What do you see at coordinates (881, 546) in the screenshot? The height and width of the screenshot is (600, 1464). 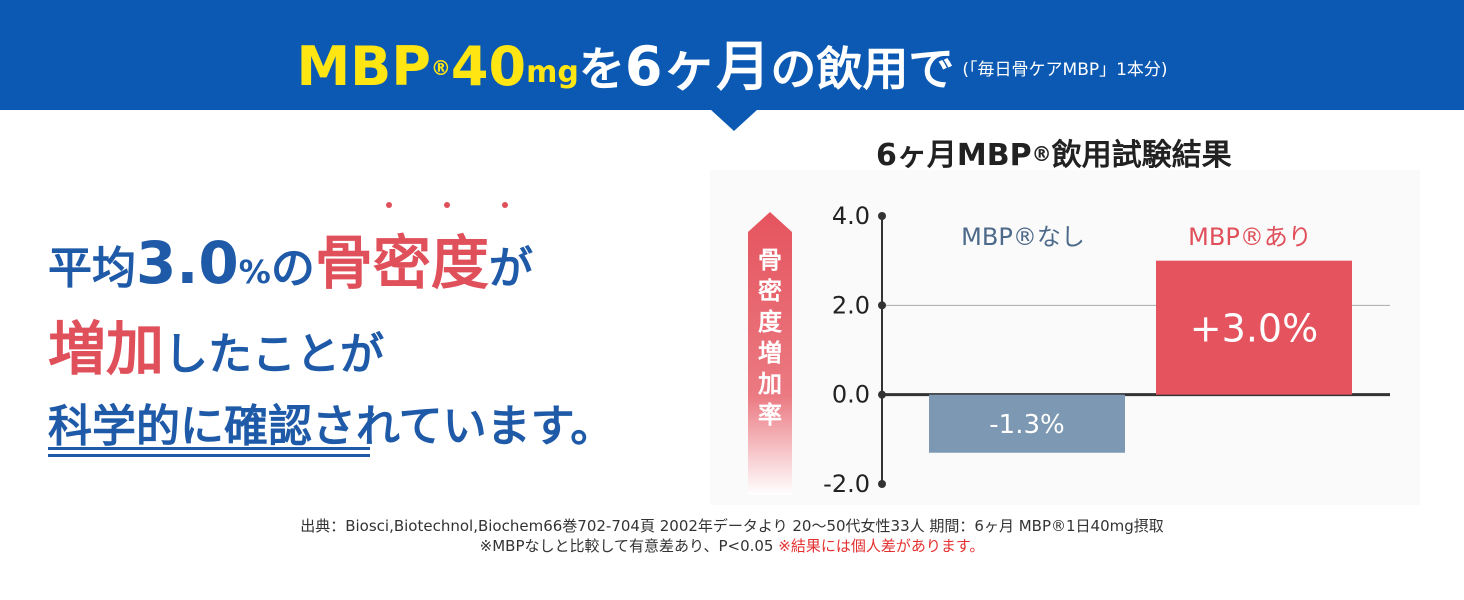 I see `individual-difference-warning: ※結果には個人差があります。` at bounding box center [881, 546].